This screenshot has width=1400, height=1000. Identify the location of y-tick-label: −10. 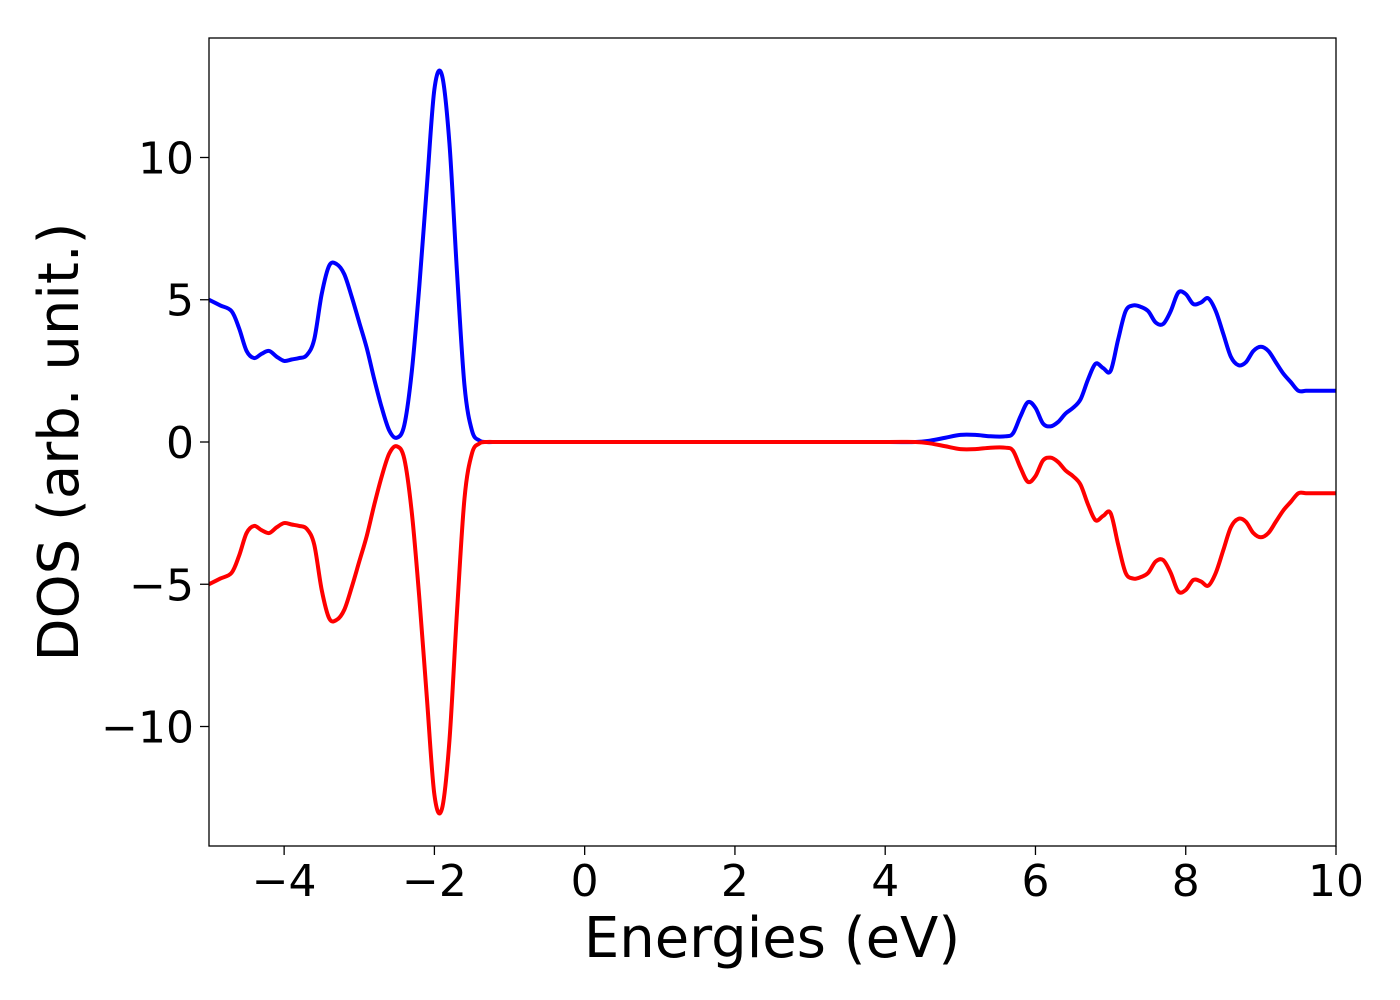
(147, 728).